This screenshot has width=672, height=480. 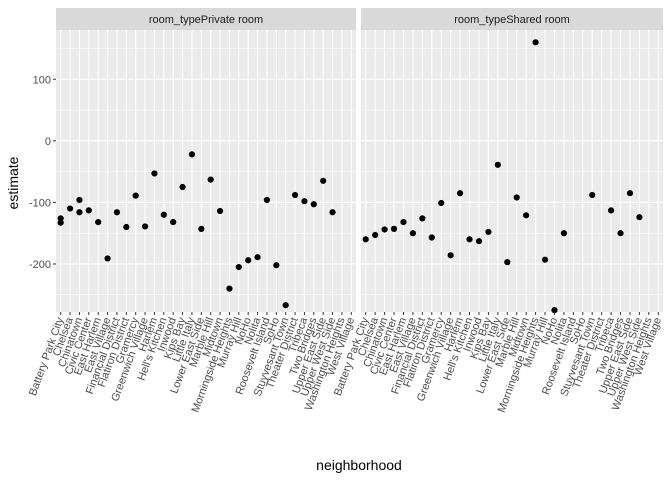 I want to click on y-tick-label: -100, so click(x=40, y=203).